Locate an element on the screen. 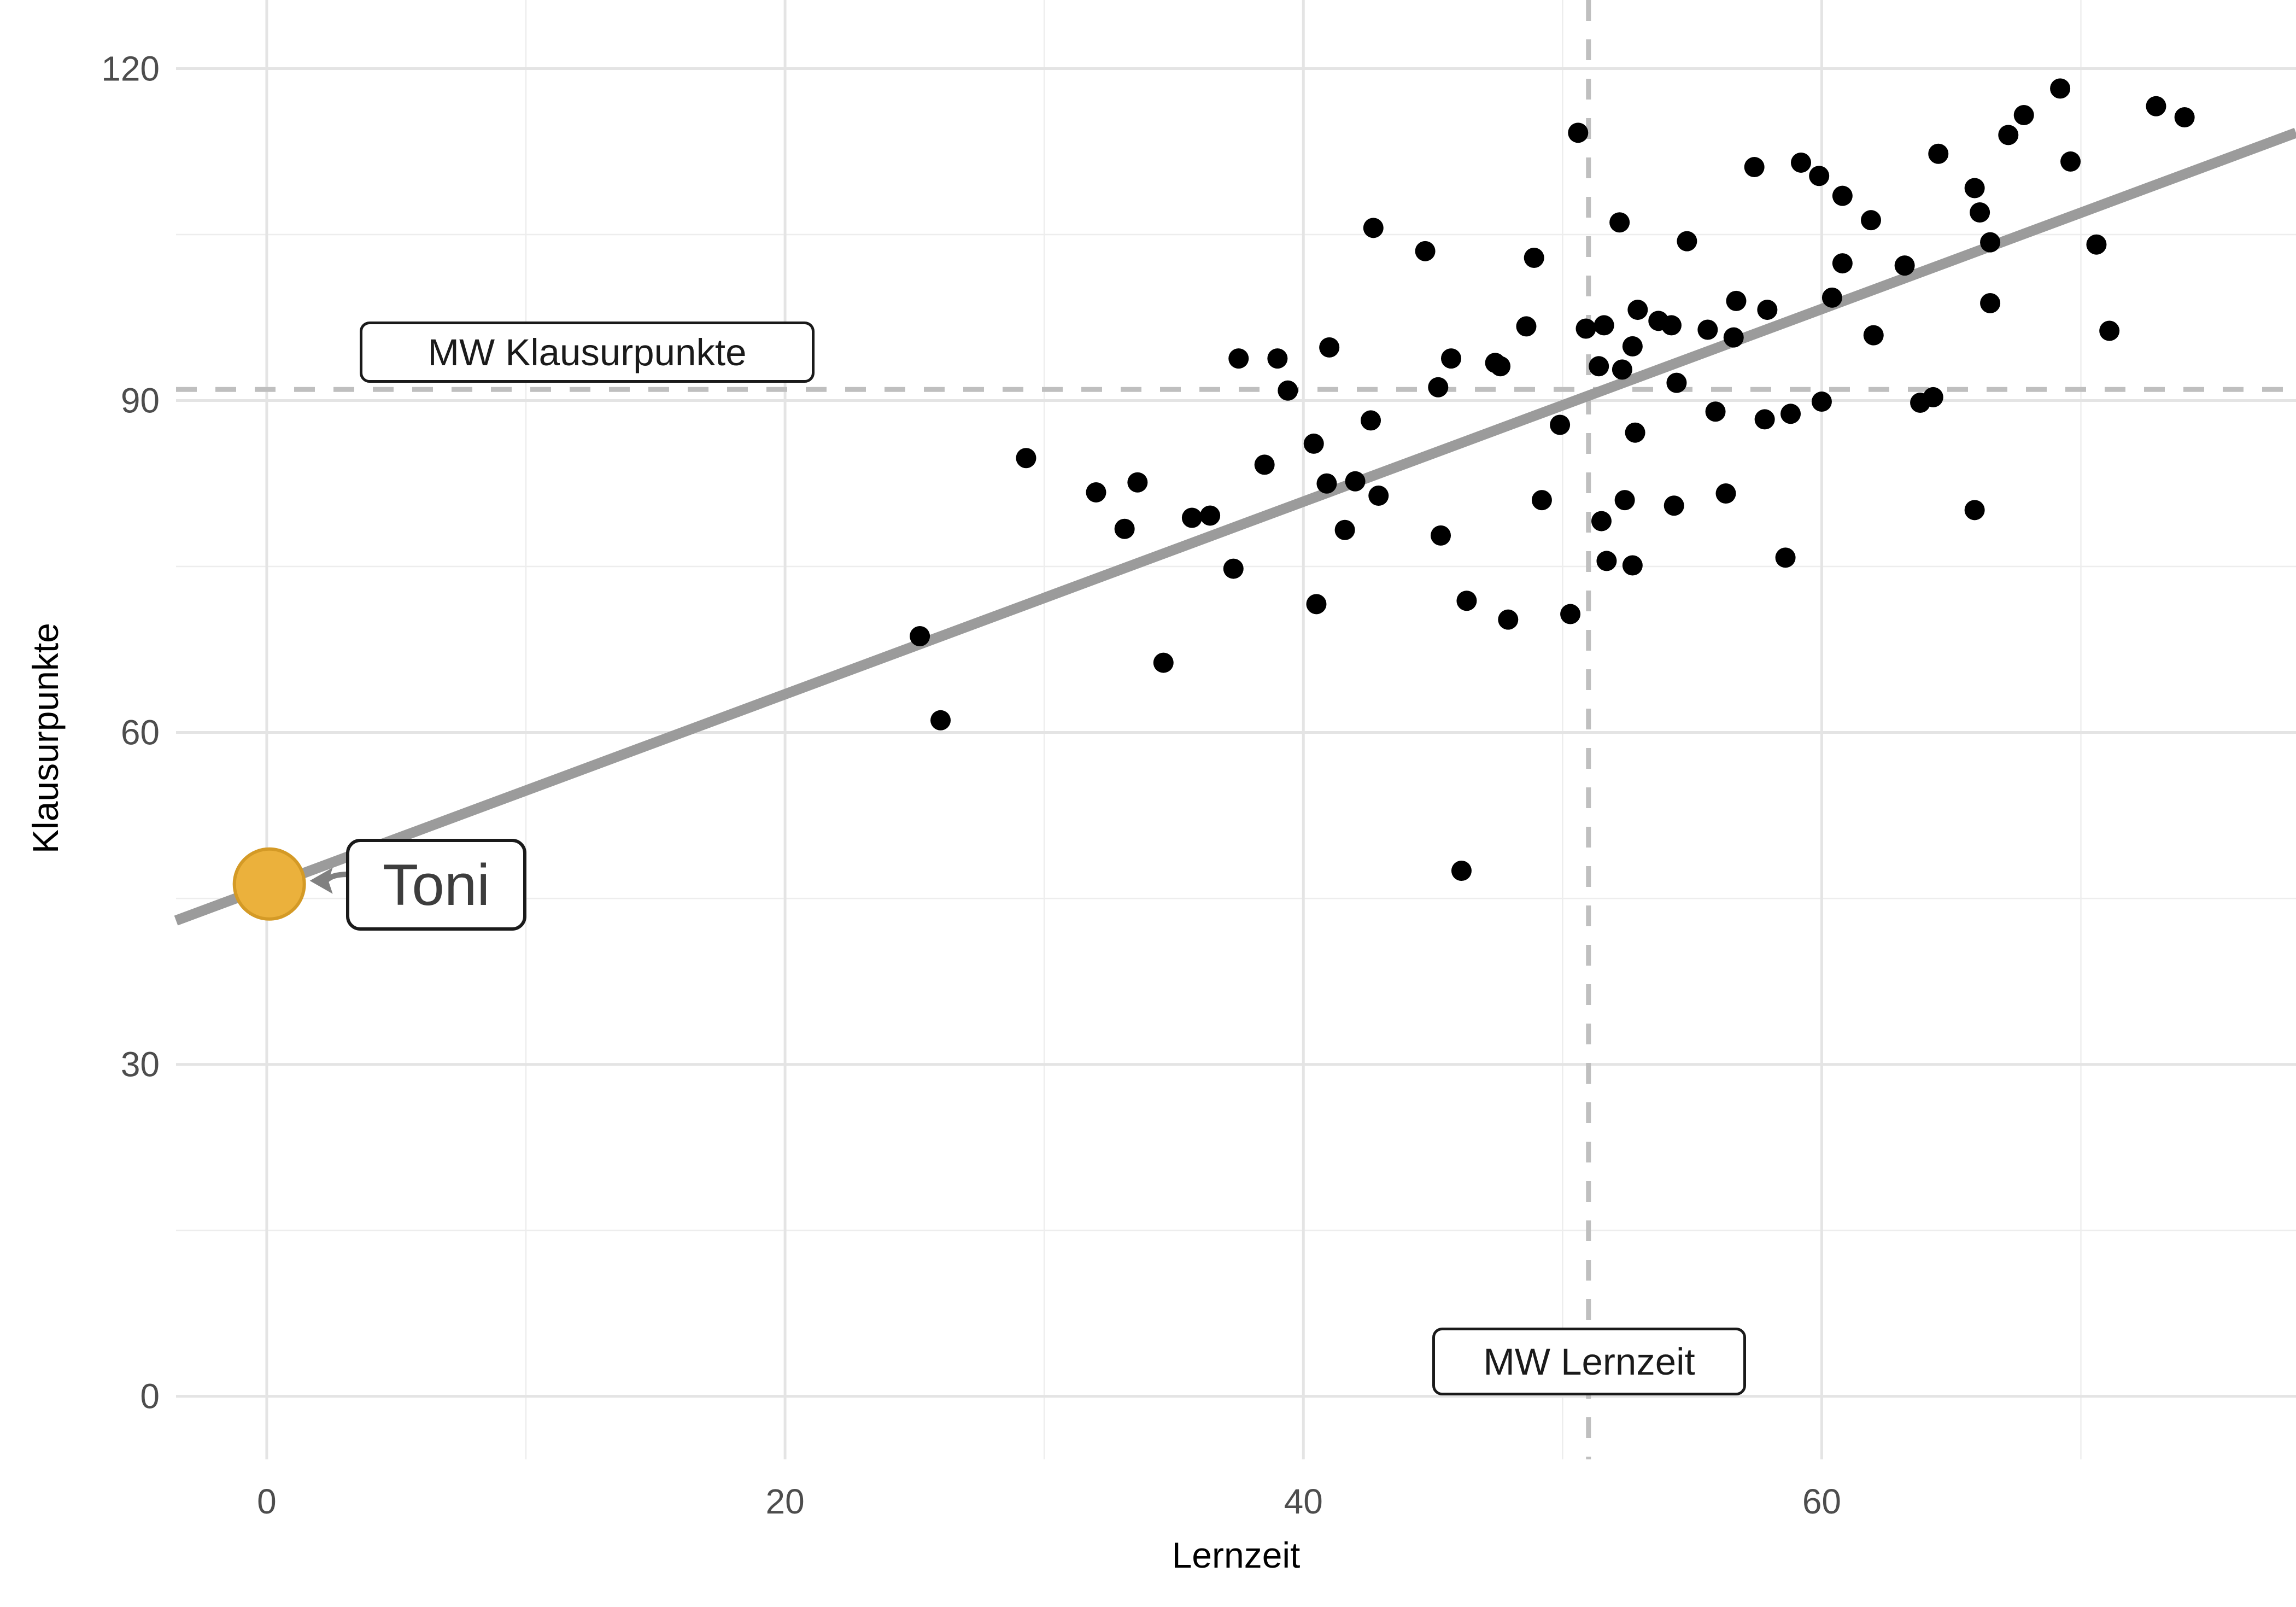  mw-klausurpunkte-label: MW Klausurpunkte is located at coordinates (587, 352).